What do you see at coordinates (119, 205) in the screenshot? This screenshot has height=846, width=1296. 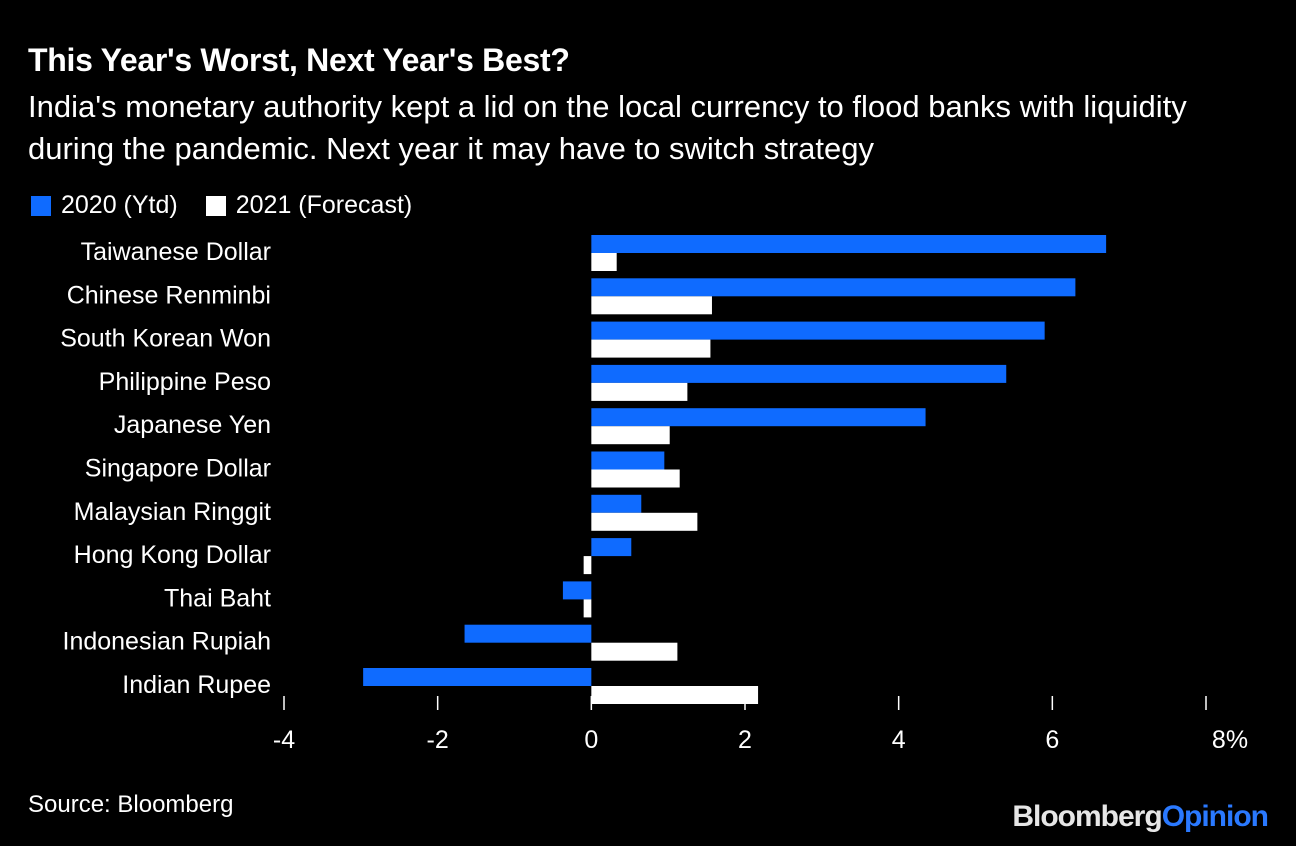 I see `legend-label-2020: 2020 (Ytd)` at bounding box center [119, 205].